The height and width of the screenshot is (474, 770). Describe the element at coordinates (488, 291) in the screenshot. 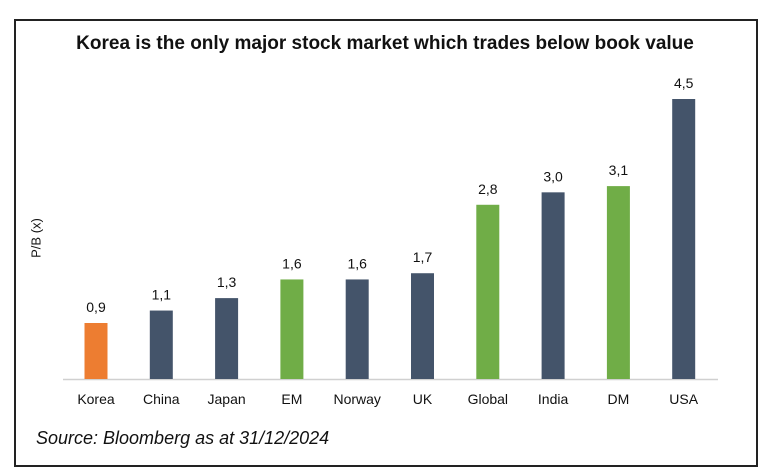

I see `bar-global` at that location.